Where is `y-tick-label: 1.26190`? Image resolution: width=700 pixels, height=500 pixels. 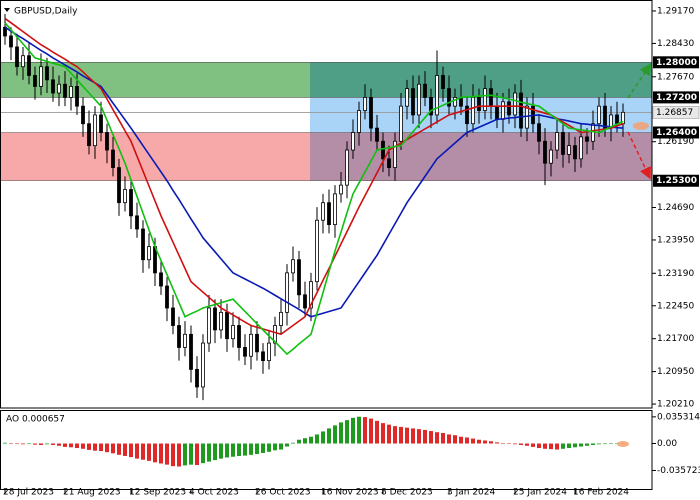
y-tick-label: 1.26190 is located at coordinates (675, 142).